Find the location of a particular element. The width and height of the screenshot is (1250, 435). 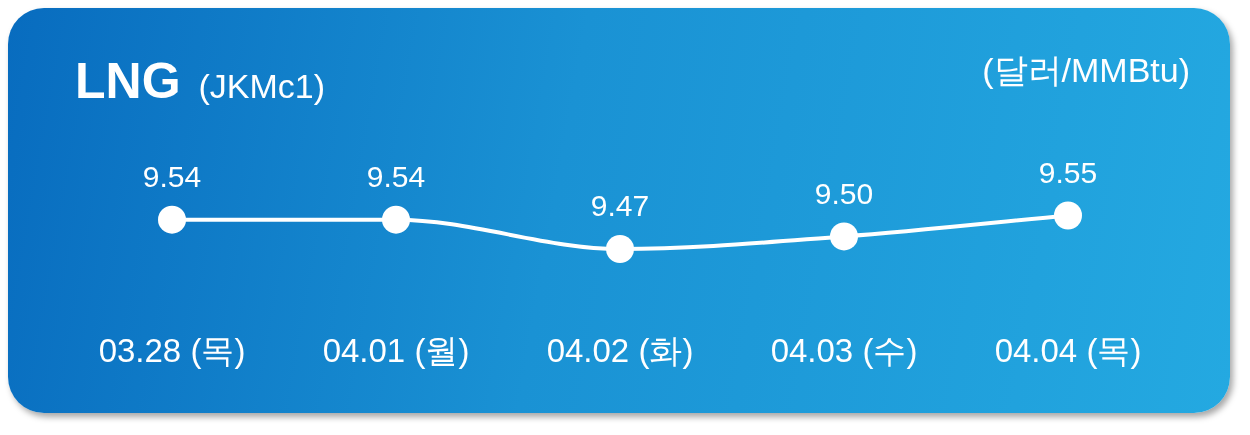

y-axis-title: (달러/MMBtu) is located at coordinates (1086, 70).